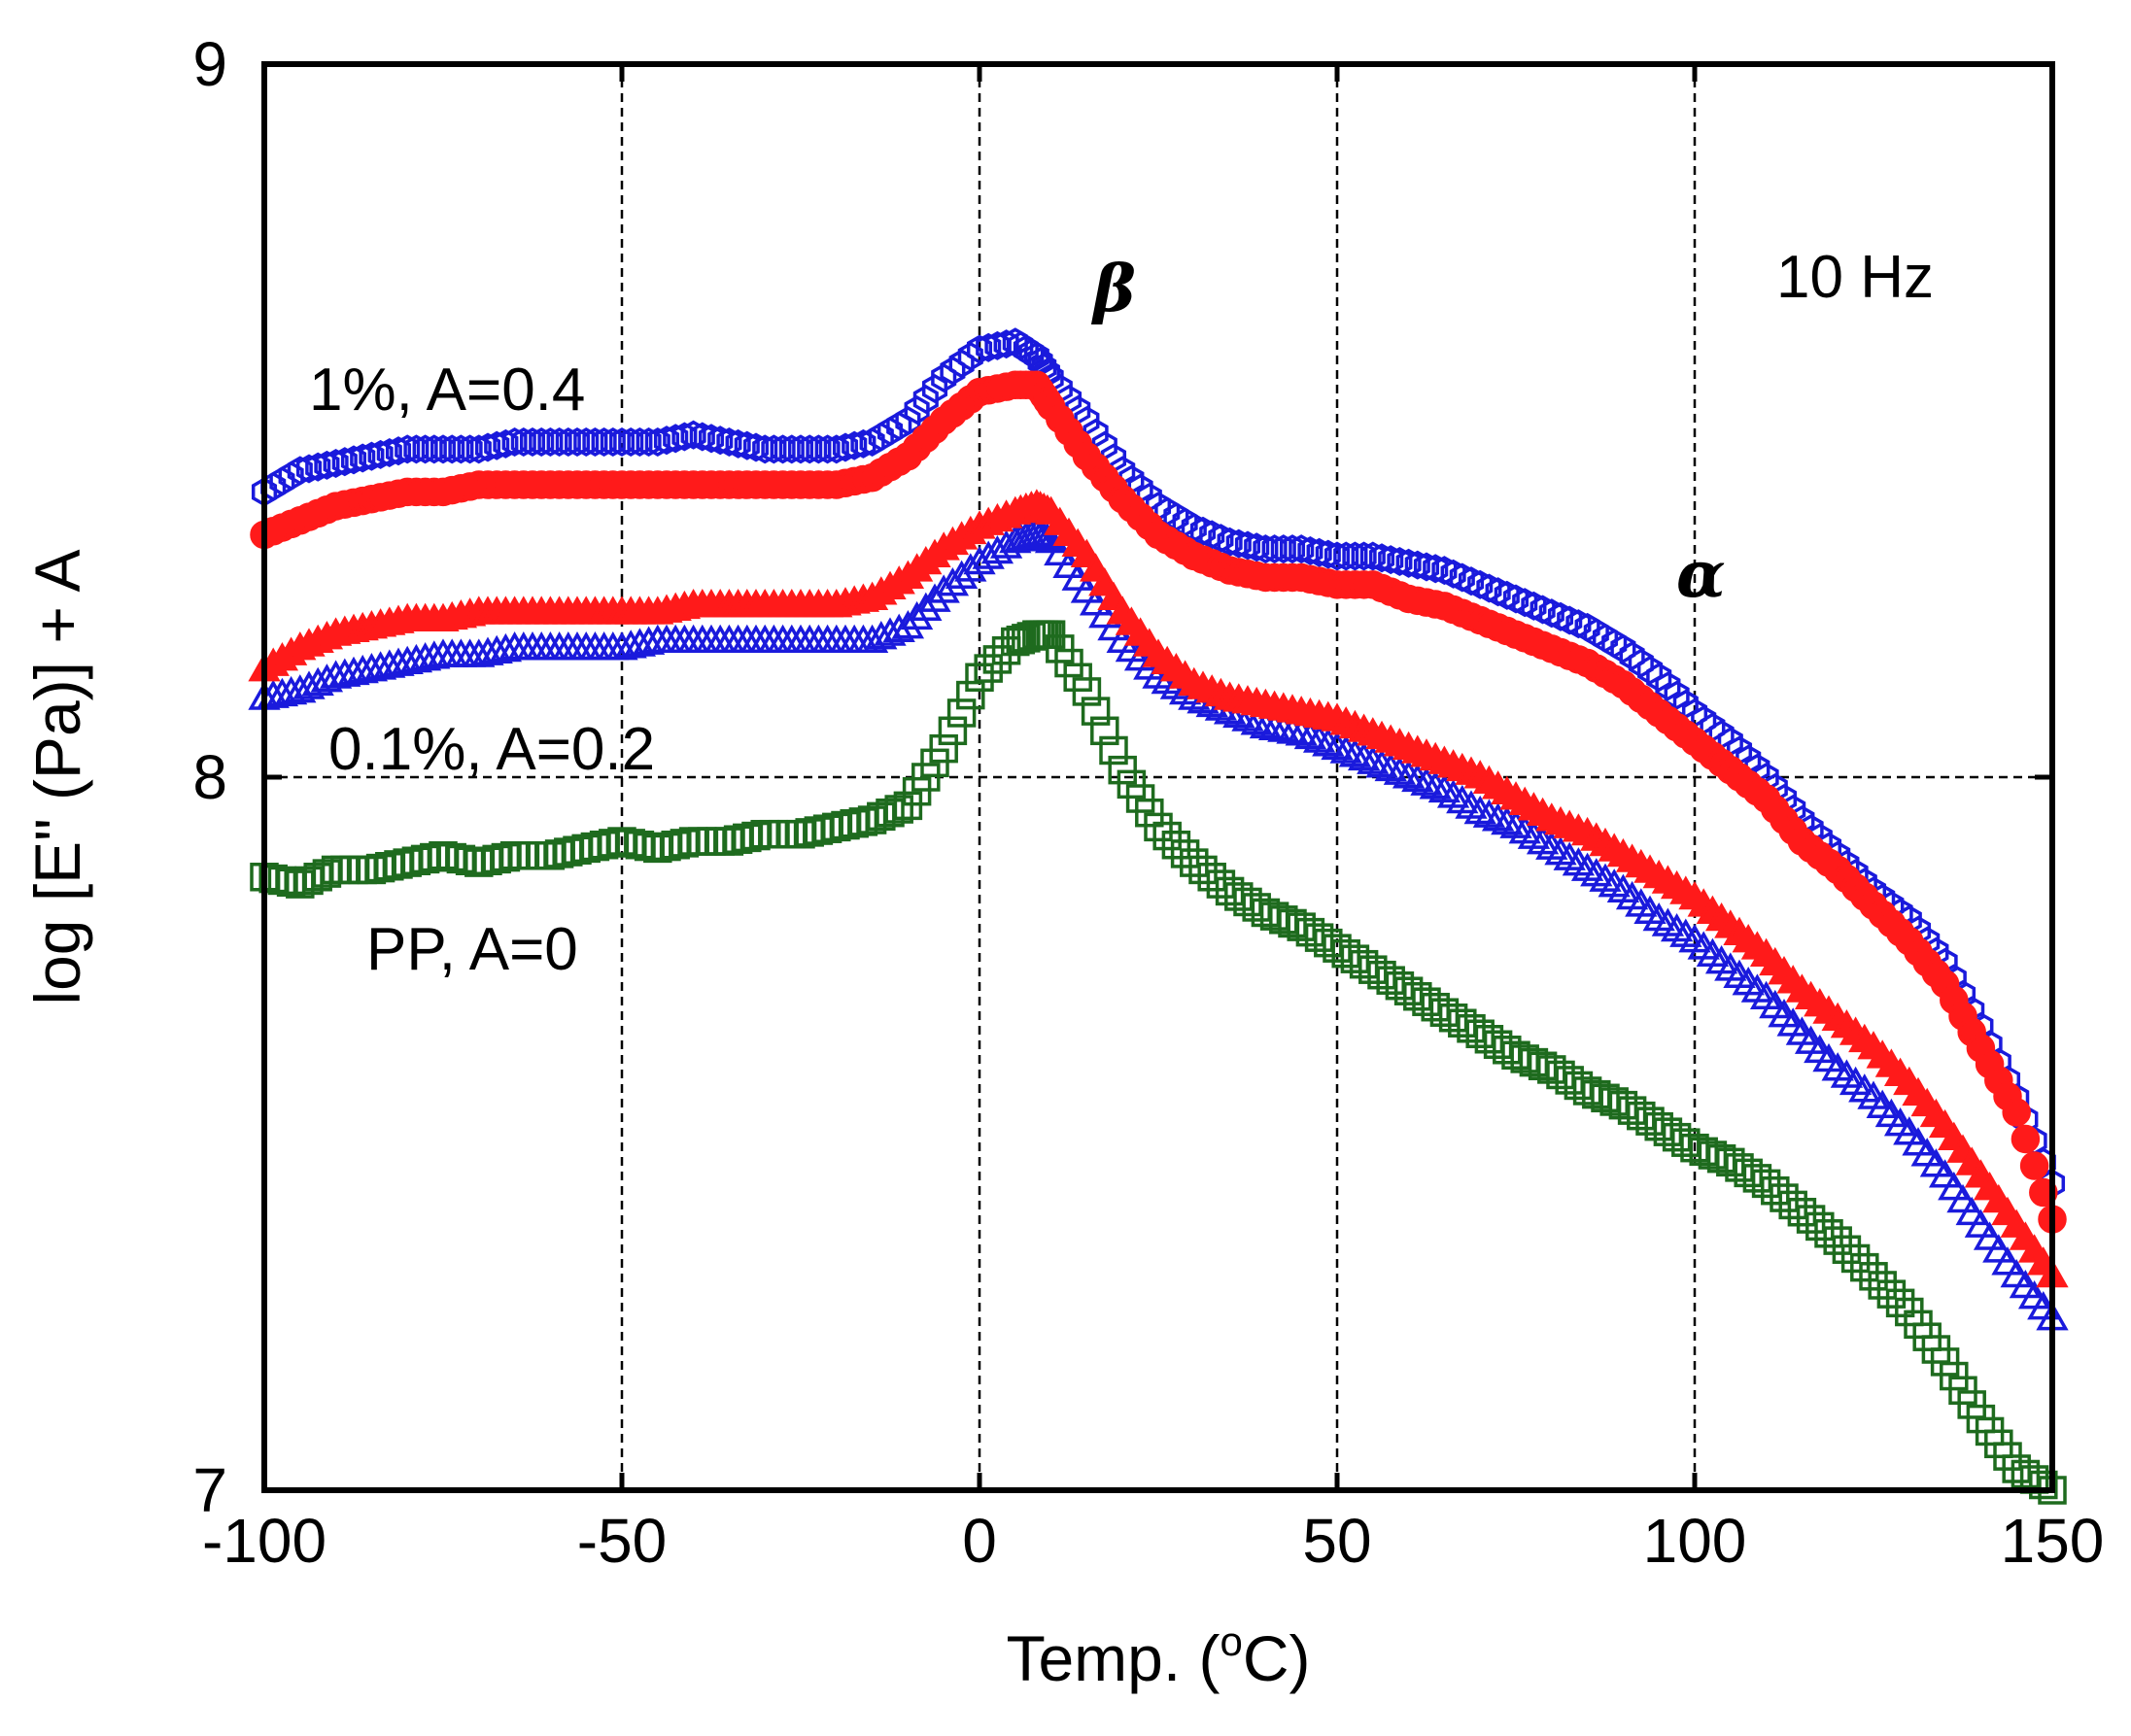  Describe the element at coordinates (209, 777) in the screenshot. I see `y-tick-label: 8` at that location.